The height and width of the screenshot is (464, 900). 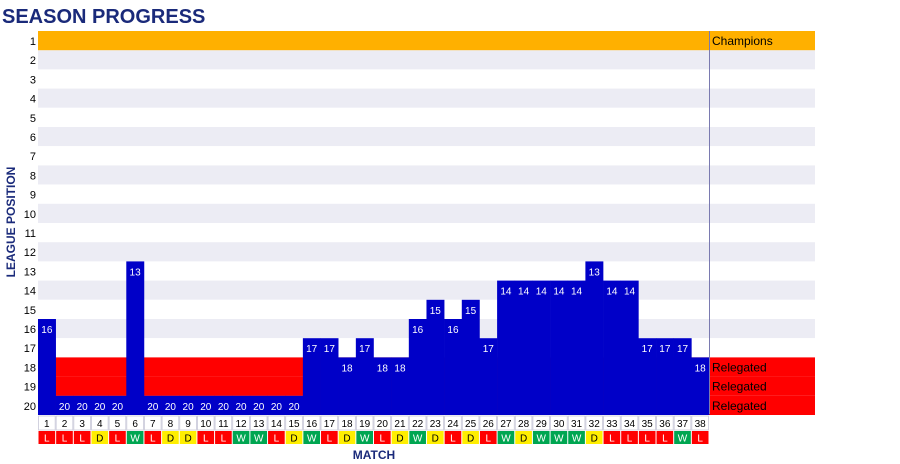 What do you see at coordinates (30, 215) in the screenshot?
I see `y-tick-label: 10` at bounding box center [30, 215].